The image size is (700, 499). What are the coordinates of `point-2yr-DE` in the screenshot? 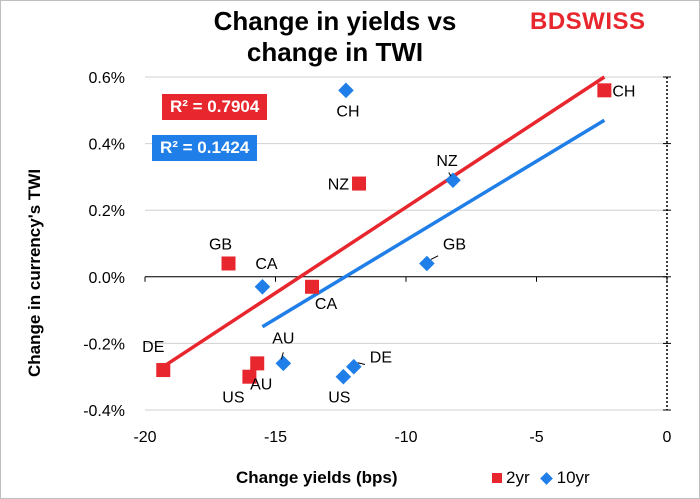 It's located at (163, 370).